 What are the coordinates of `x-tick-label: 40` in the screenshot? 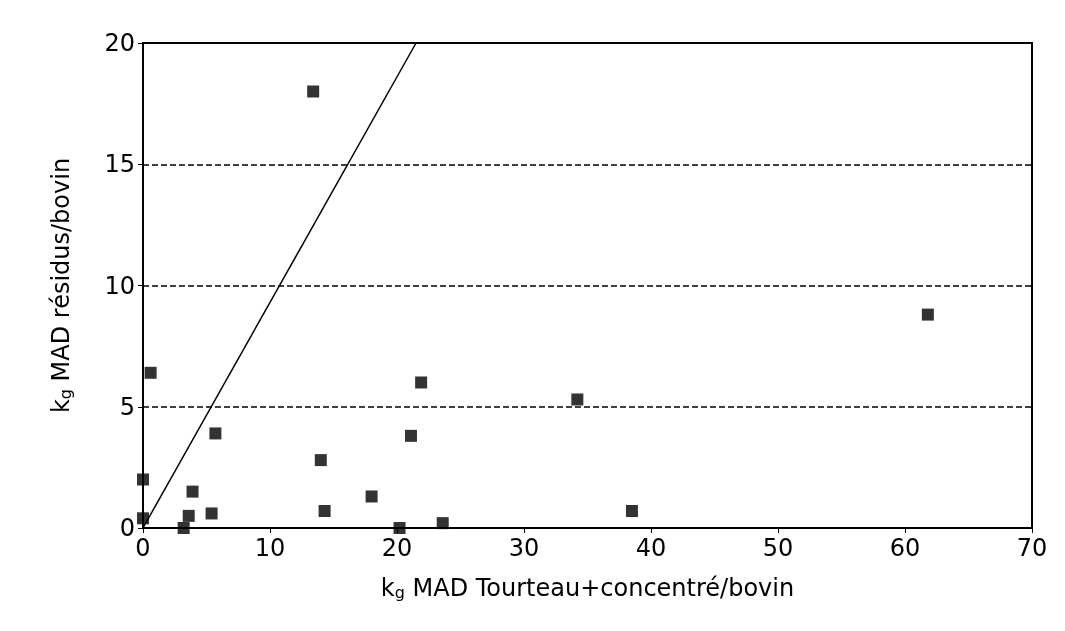 It's located at (651, 548).